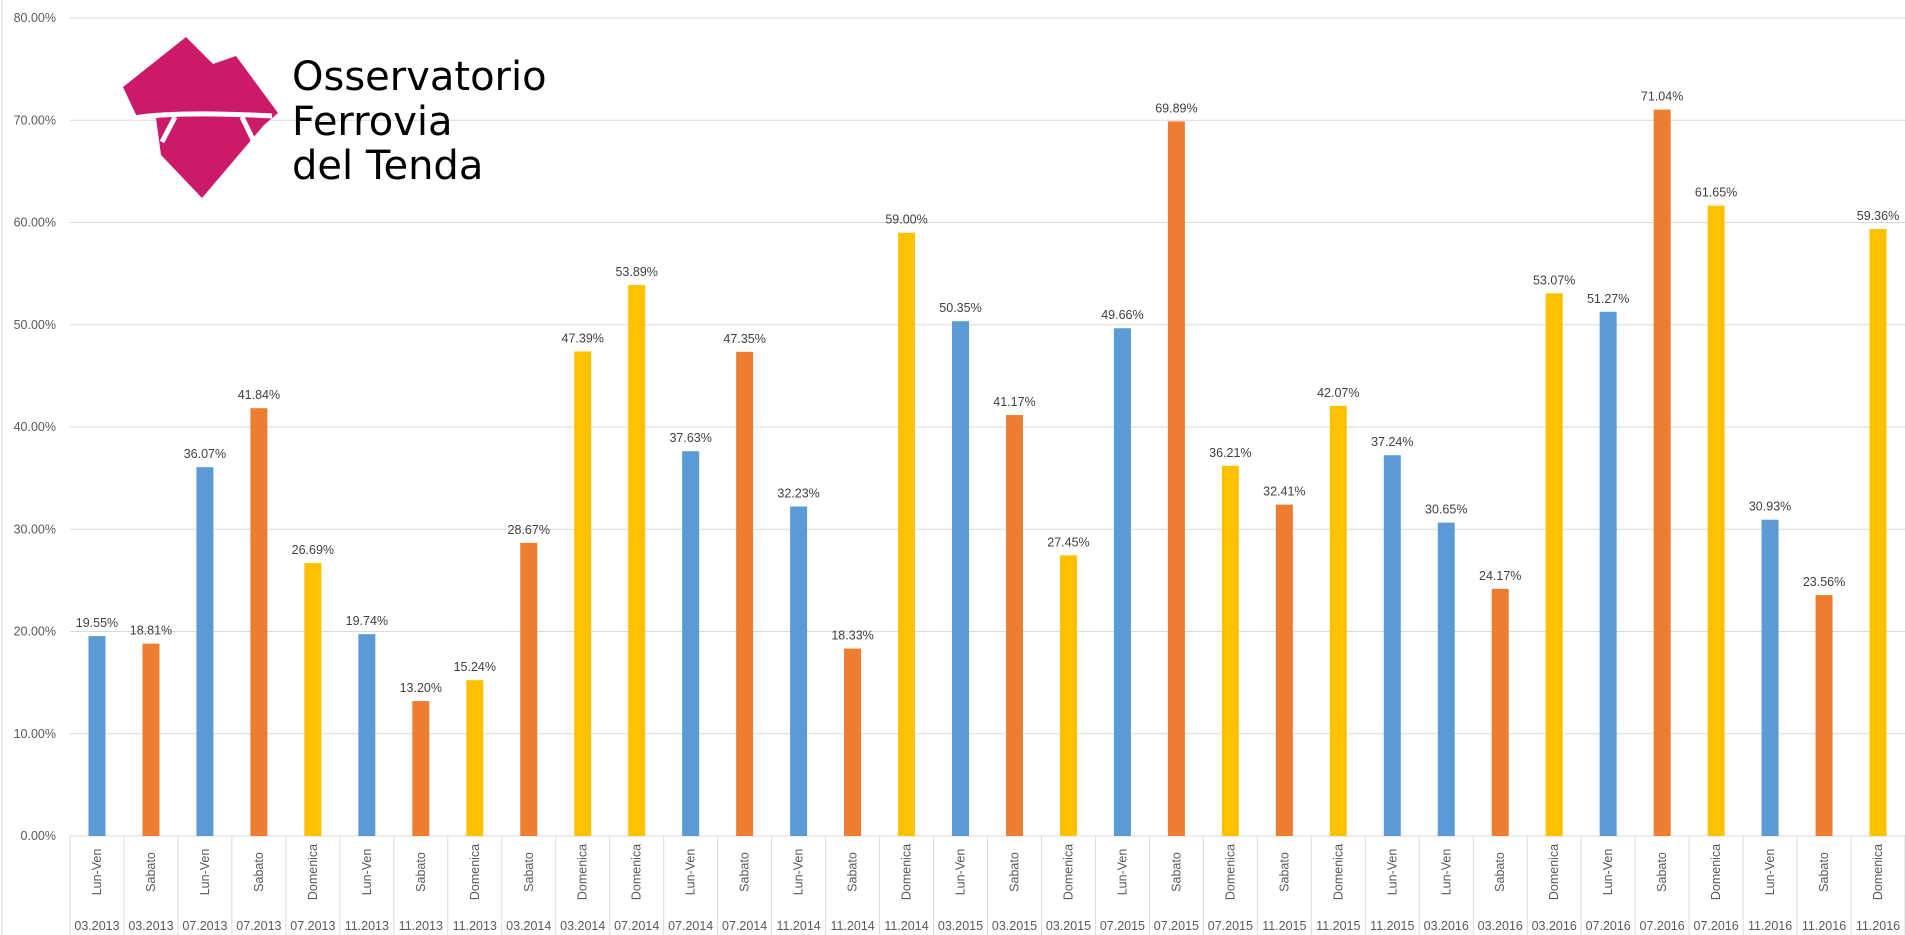 This screenshot has height=935, width=1905. Describe the element at coordinates (419, 77) in the screenshot. I see `logo-line-1: Osservatorio` at that location.